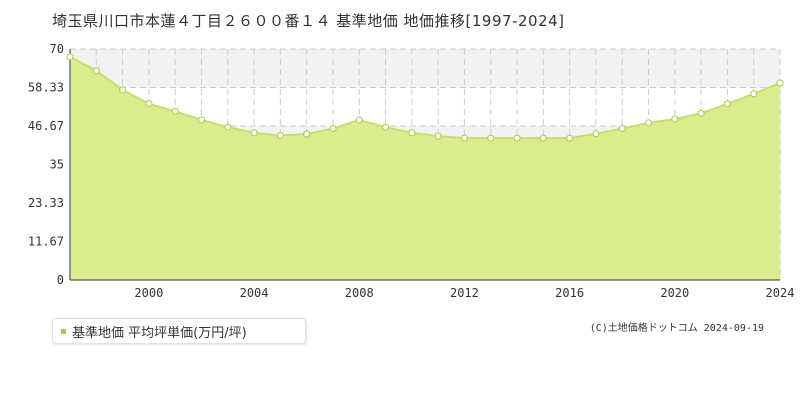  I want to click on y-tick-label: 35, so click(57, 165).